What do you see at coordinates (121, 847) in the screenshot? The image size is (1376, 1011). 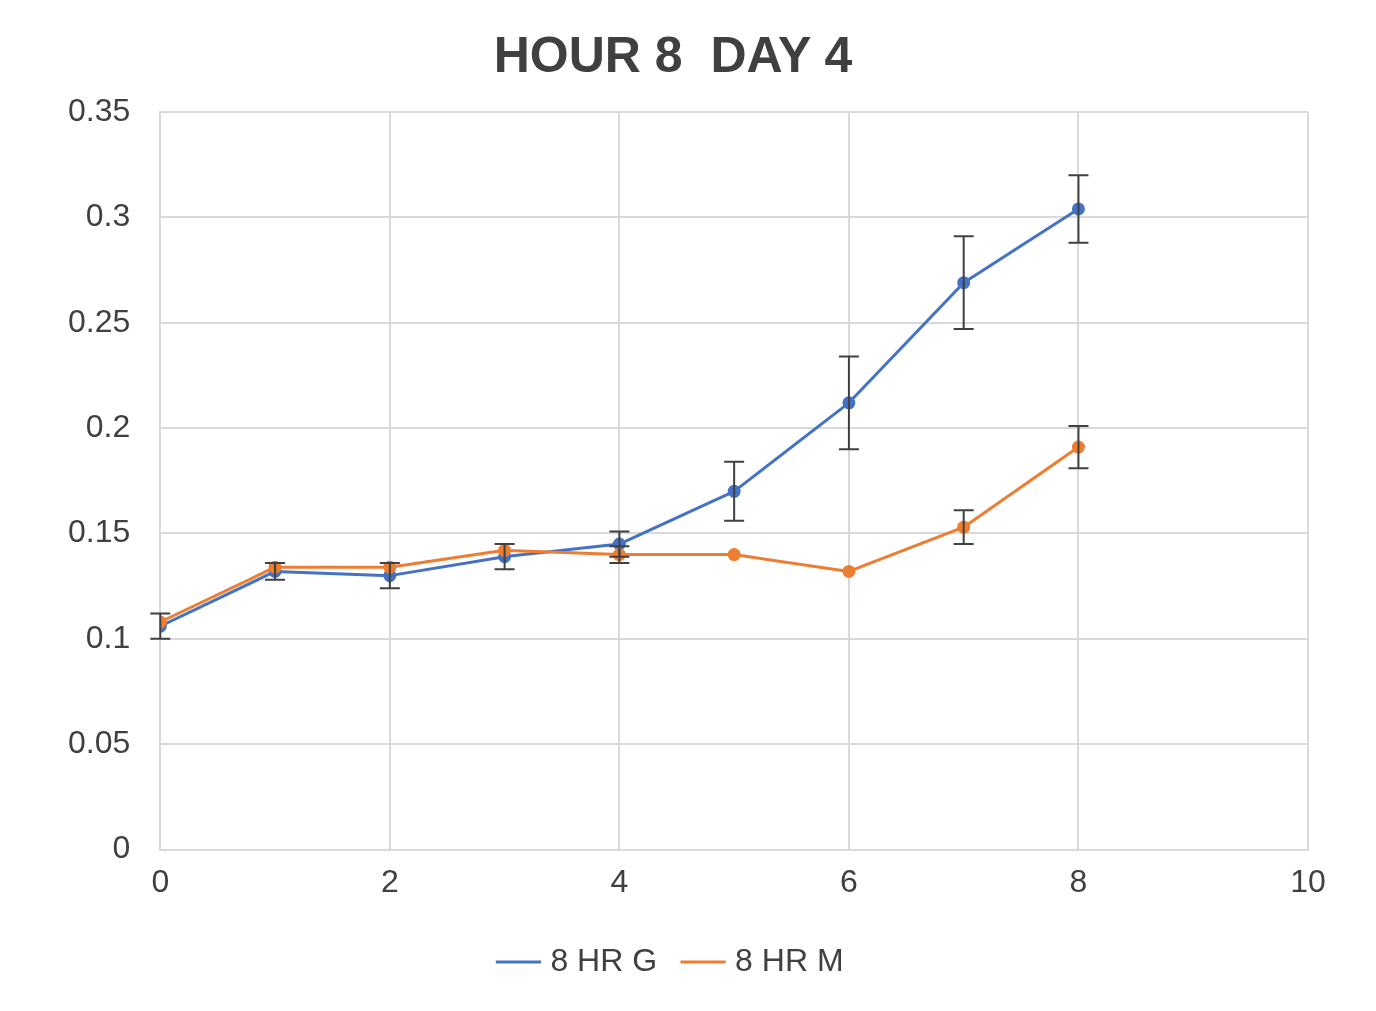 I see `y-tick-label: 0` at bounding box center [121, 847].